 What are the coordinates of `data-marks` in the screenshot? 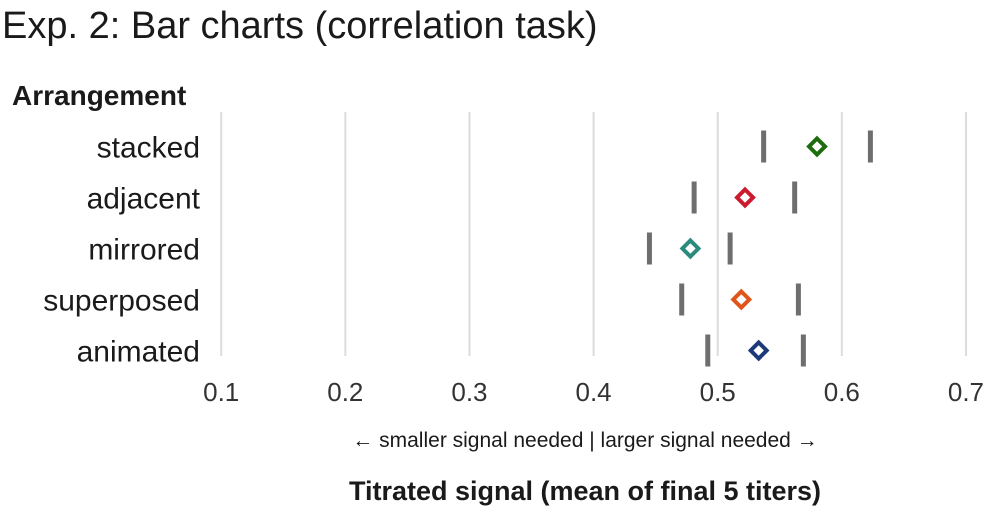 It's located at (759, 248).